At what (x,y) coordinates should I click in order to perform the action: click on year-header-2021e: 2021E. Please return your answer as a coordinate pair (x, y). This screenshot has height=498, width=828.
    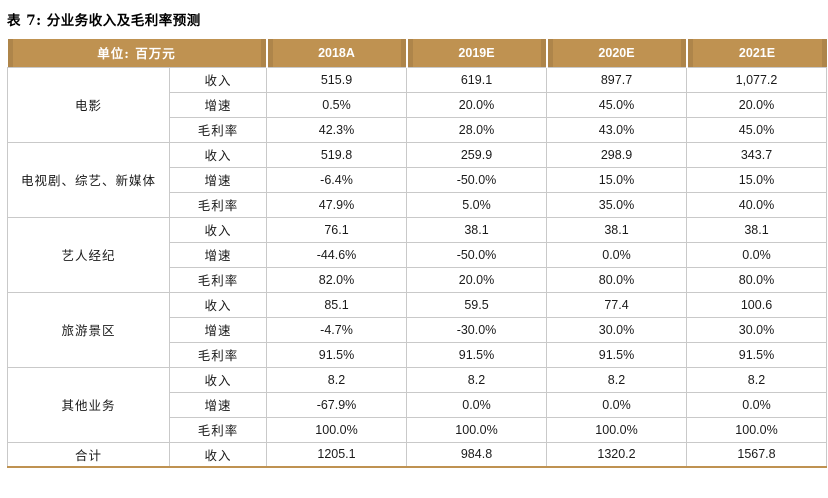
    Looking at the image, I should click on (756, 53).